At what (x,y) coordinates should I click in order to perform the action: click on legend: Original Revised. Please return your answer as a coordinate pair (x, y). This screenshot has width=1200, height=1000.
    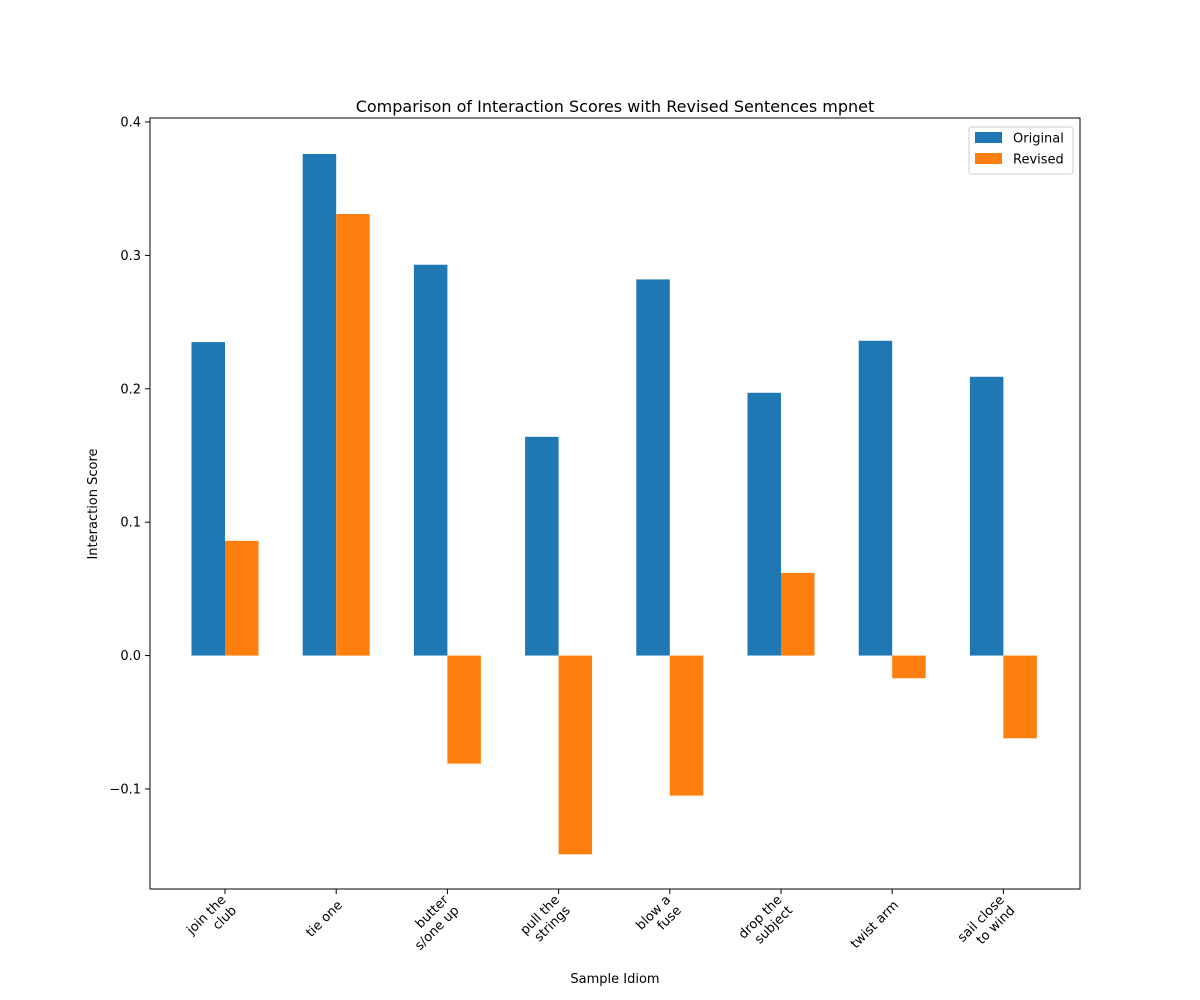
    Looking at the image, I should click on (1021, 150).